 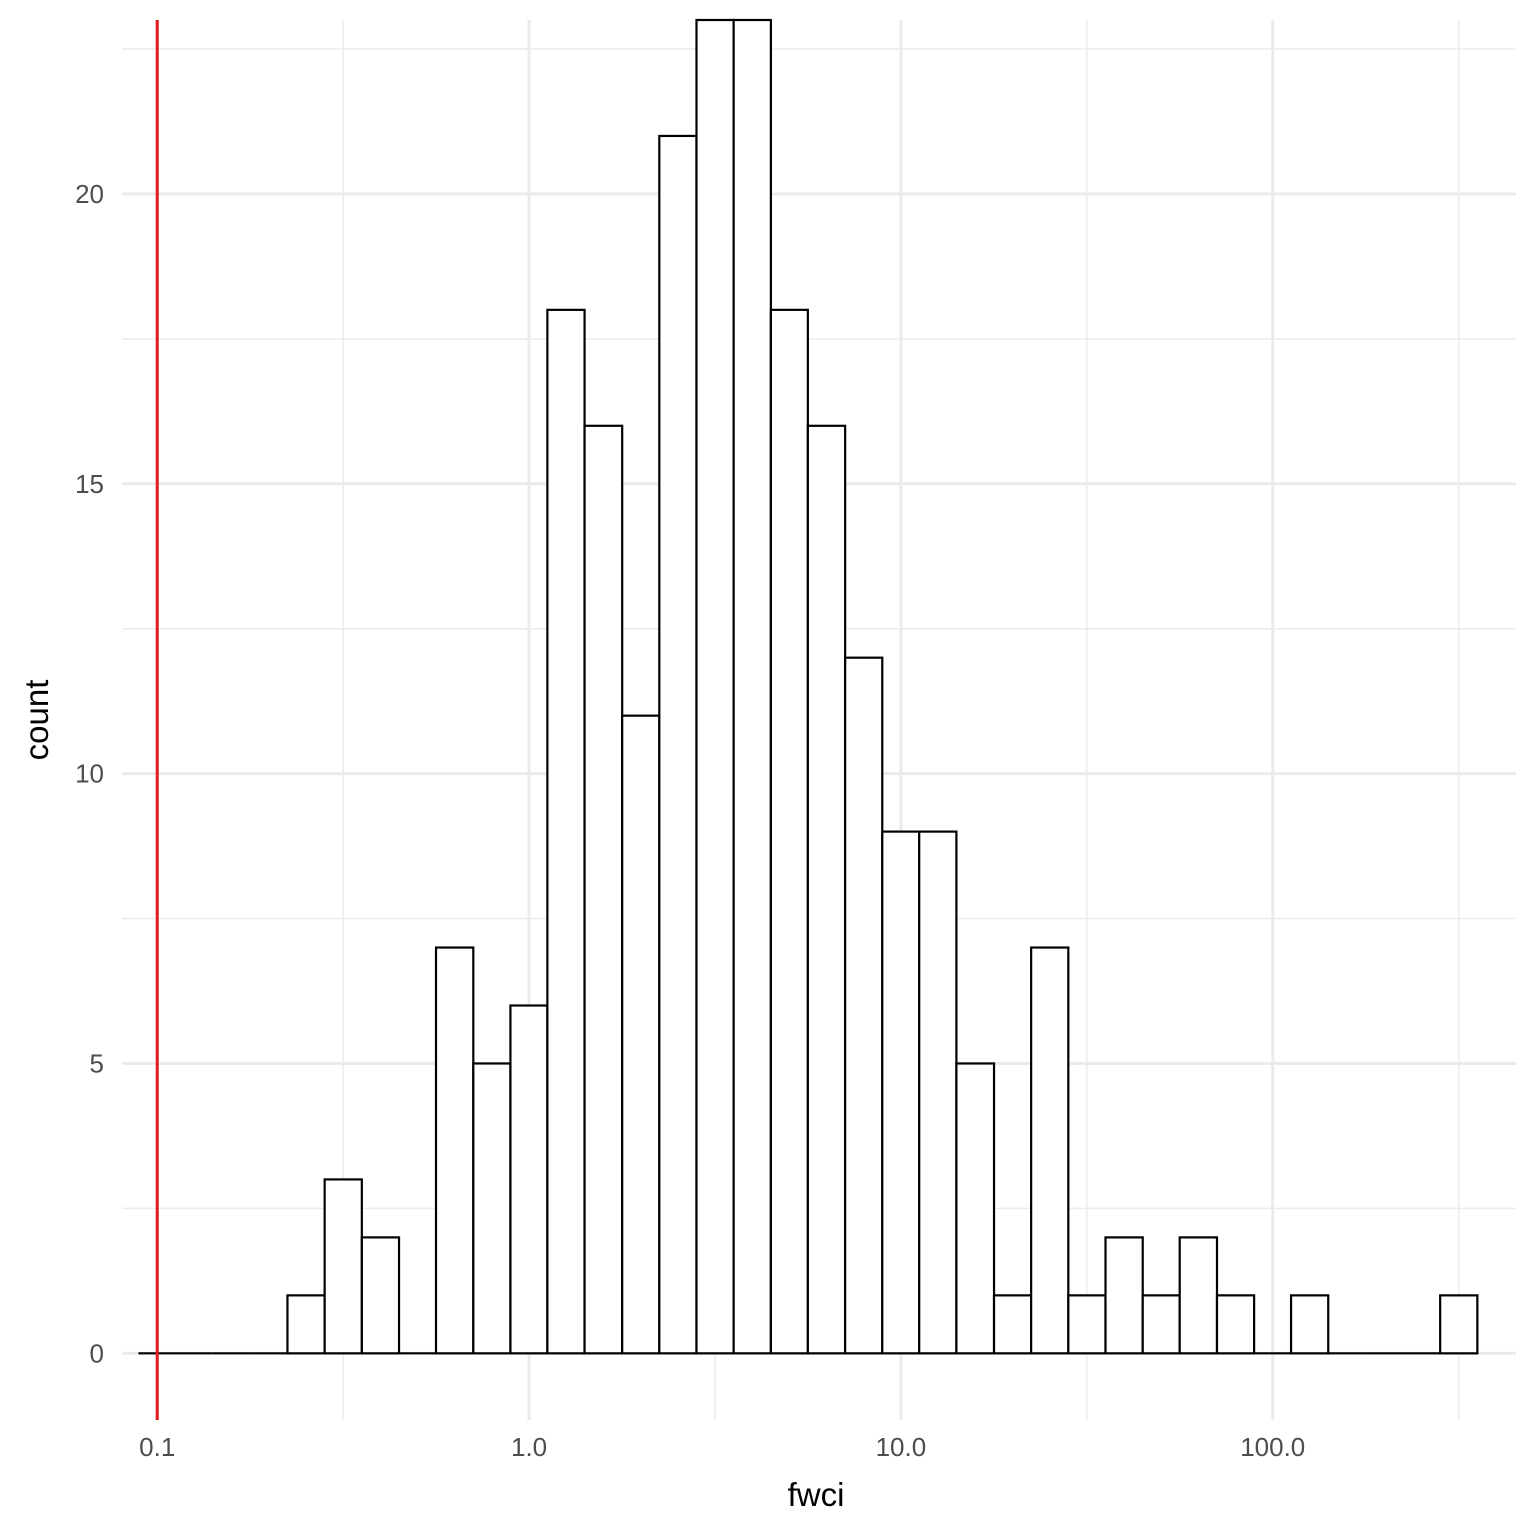 I want to click on x-tick-label: 10.0, so click(x=901, y=1447).